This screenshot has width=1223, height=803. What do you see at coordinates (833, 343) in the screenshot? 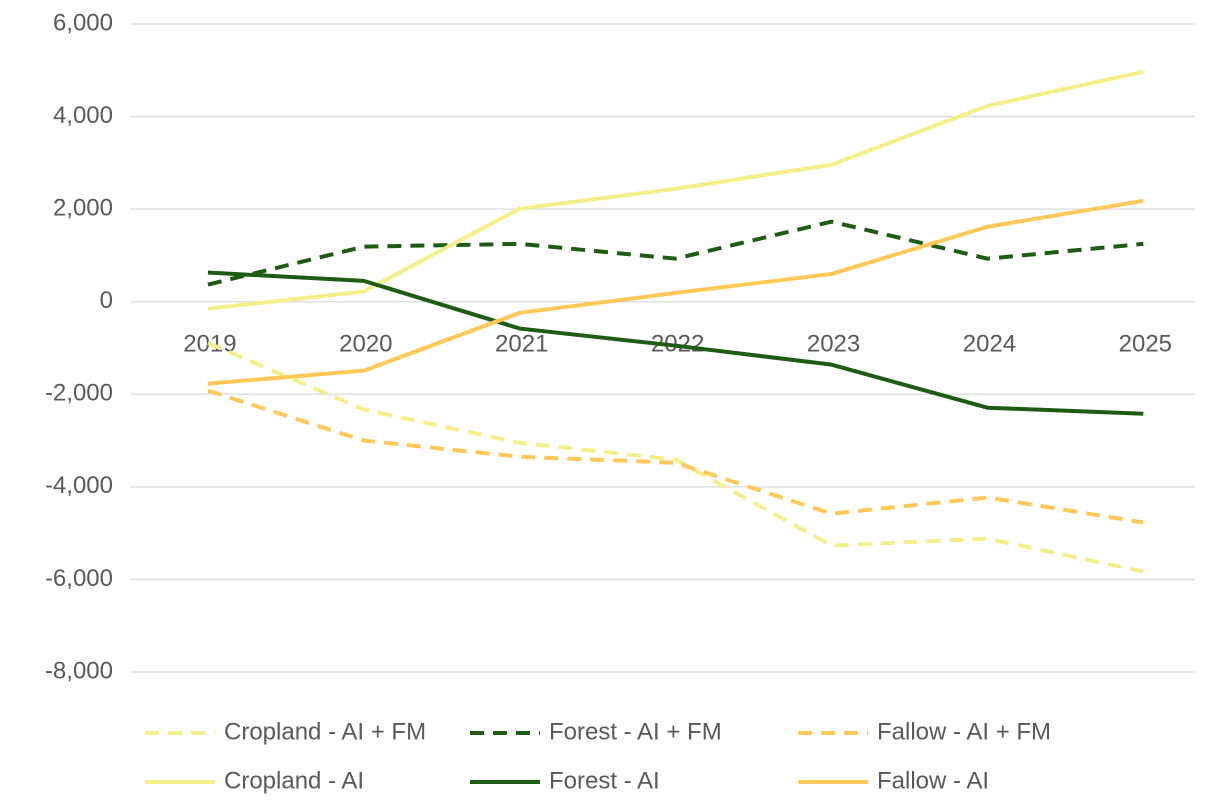
I see `x-tick-label: 2023` at bounding box center [833, 343].